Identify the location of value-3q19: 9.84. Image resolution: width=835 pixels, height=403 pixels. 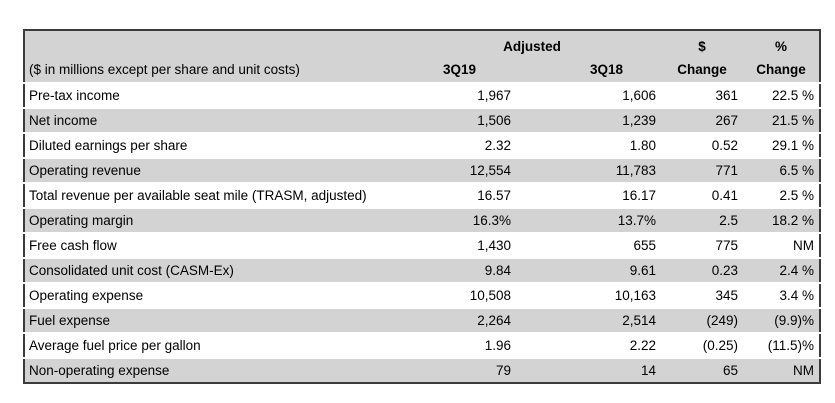
(459, 270).